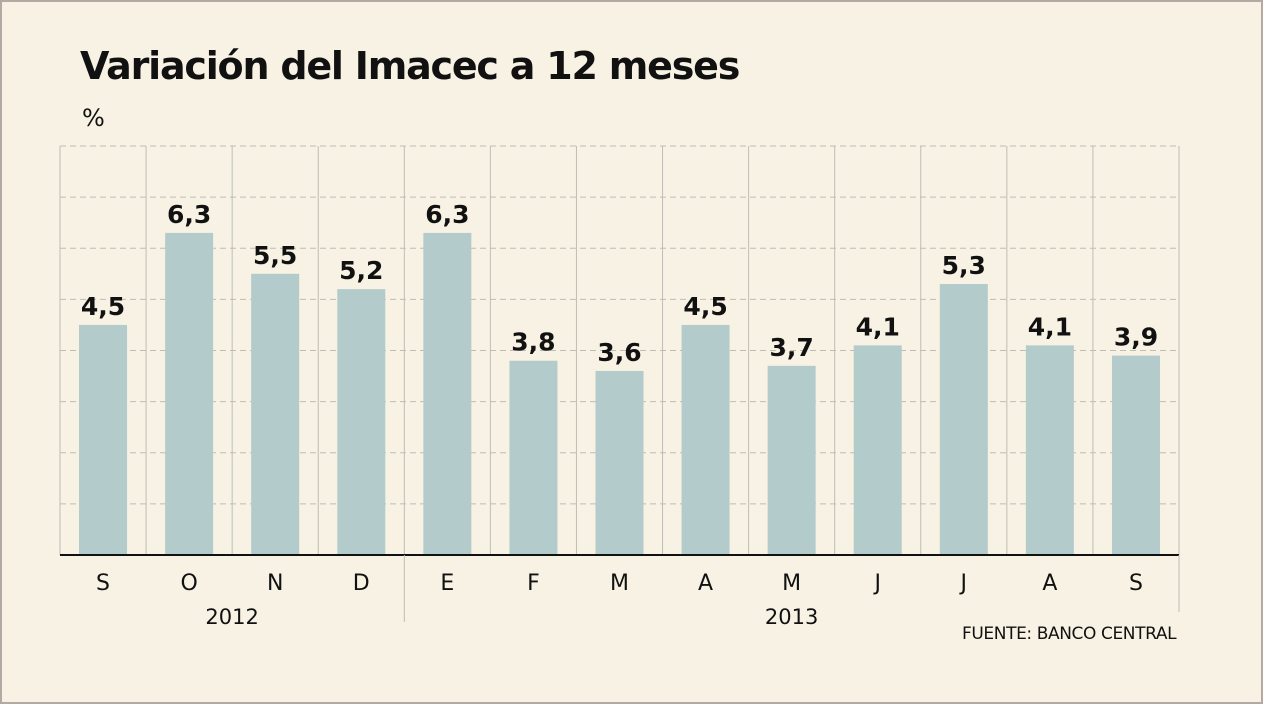 Image resolution: width=1263 pixels, height=704 pixels. I want to click on value-label: 5,5, so click(275, 255).